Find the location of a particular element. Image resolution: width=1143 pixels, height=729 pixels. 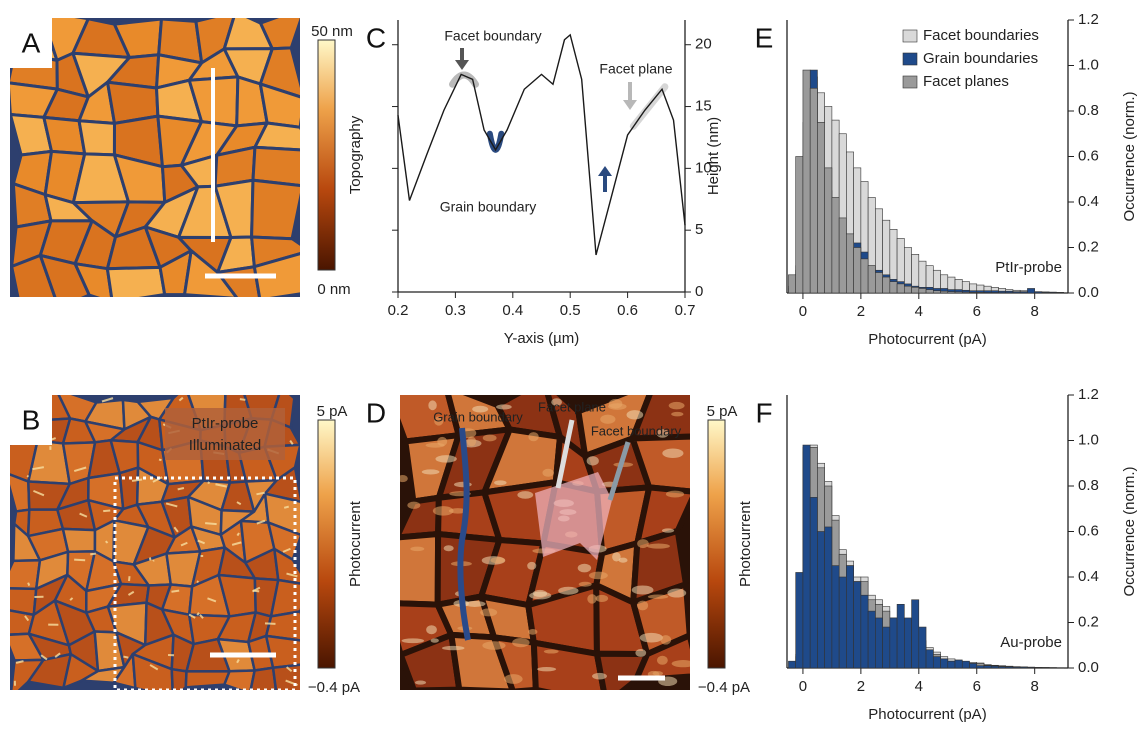

image-annotation: Facet plane is located at coordinates (572, 406).